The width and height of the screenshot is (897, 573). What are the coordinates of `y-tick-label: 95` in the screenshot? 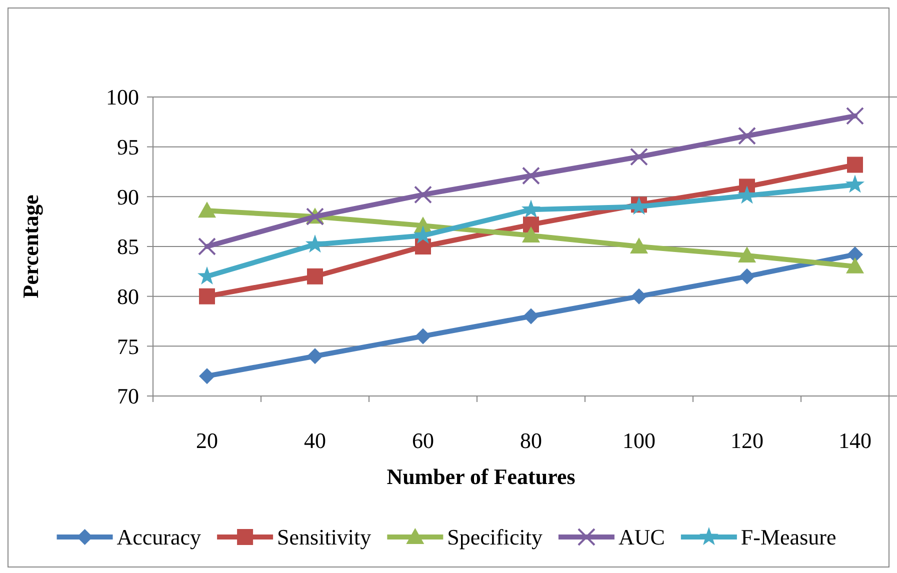 It's located at (128, 147).